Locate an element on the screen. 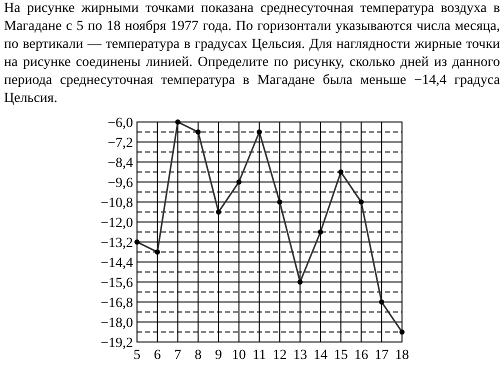  y-tick-label: −12,0 is located at coordinates (116, 223).